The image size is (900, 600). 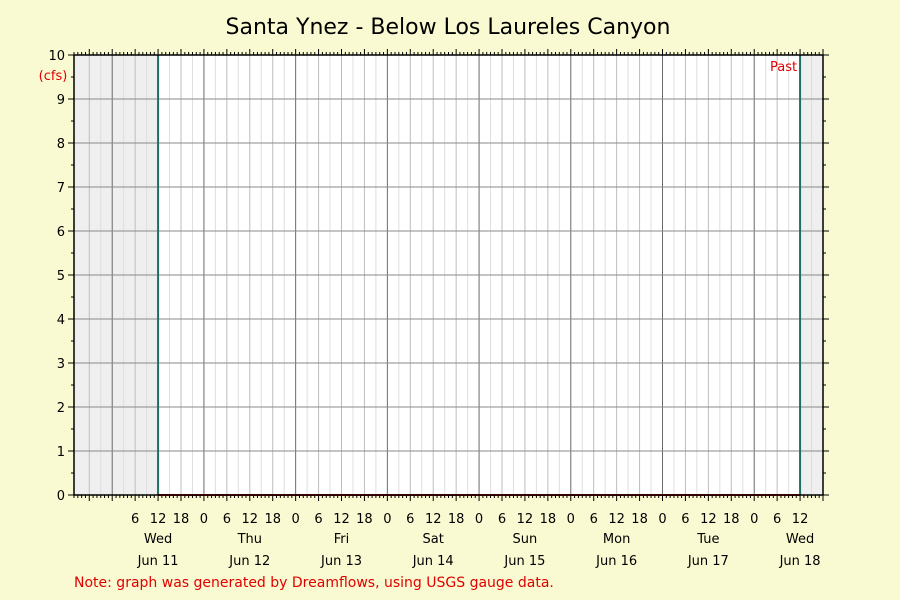 What do you see at coordinates (61, 364) in the screenshot?
I see `y-tick-label: 3` at bounding box center [61, 364].